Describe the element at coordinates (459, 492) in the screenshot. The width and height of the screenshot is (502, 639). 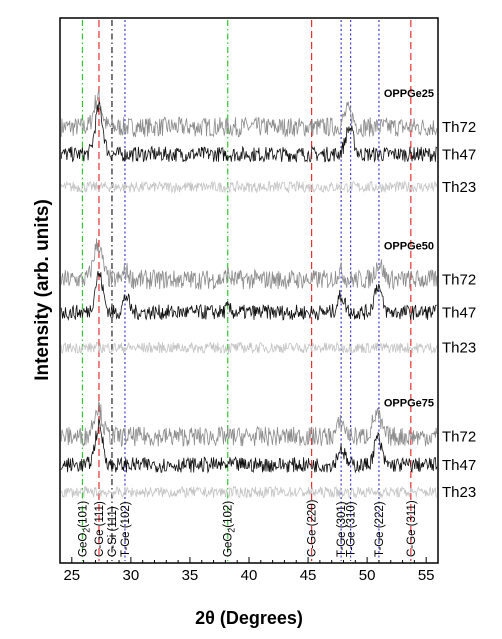
I see `series-label-oppge75-th23: Th23` at that location.